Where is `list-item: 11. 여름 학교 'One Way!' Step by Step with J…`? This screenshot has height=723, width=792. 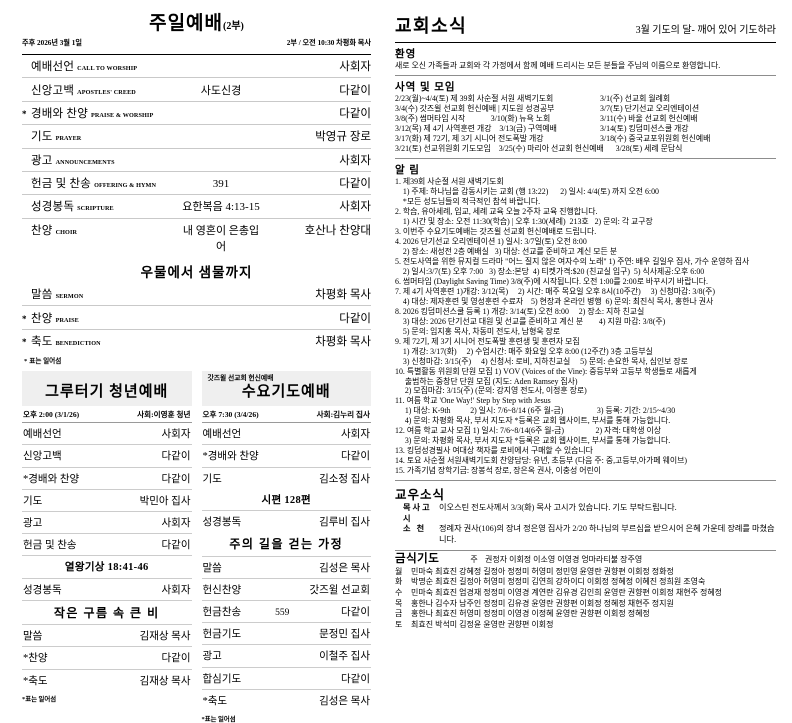 list-item: 11. 여름 학교 'One Way!' Step by Step with J… is located at coordinates (473, 401).